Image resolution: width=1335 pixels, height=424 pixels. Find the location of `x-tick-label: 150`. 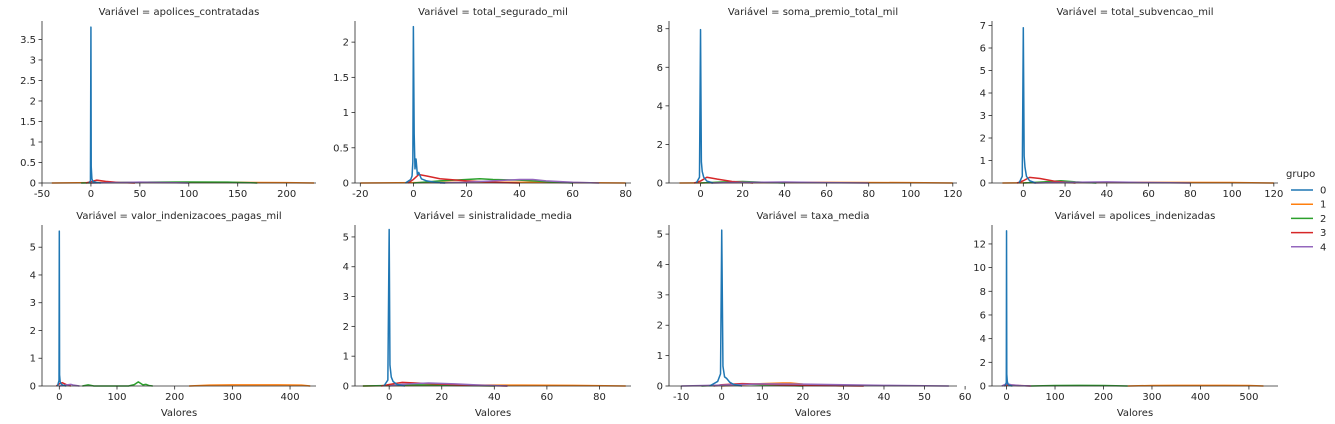

x-tick-label: 150 is located at coordinates (237, 194).